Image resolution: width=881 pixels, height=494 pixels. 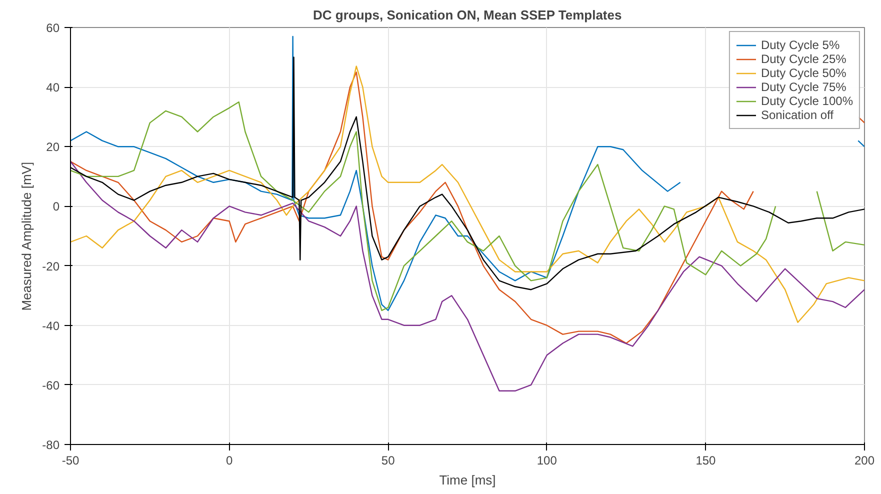 What do you see at coordinates (467, 480) in the screenshot?
I see `x-axis-title: Time [ms]` at bounding box center [467, 480].